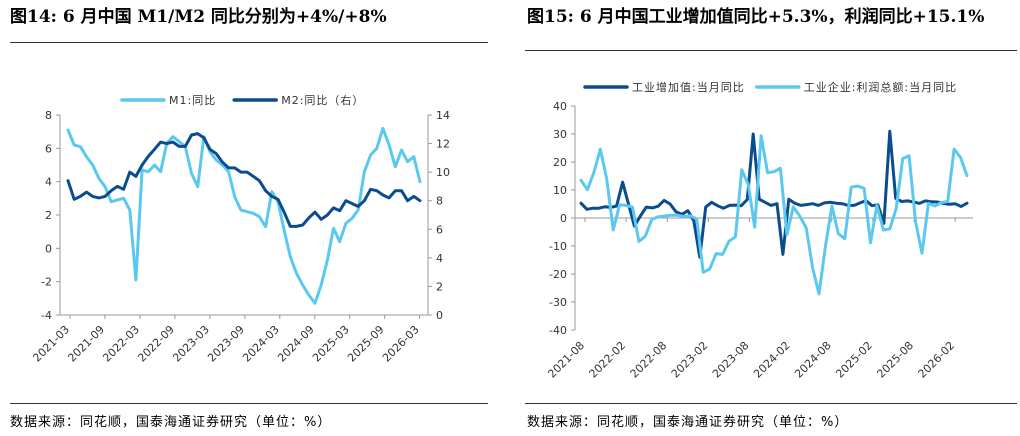  I want to click on y-tick-label: -10, so click(558, 246).